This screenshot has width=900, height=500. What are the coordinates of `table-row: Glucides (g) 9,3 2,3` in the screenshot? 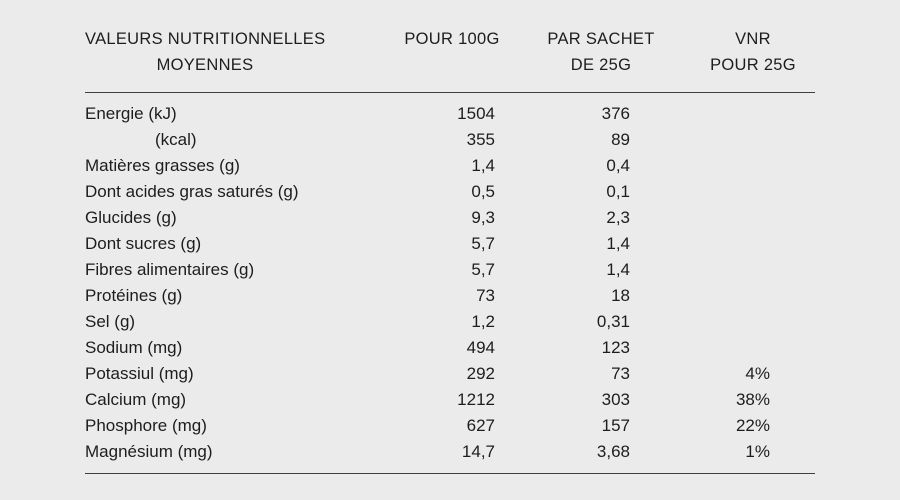 It's located at (450, 218).